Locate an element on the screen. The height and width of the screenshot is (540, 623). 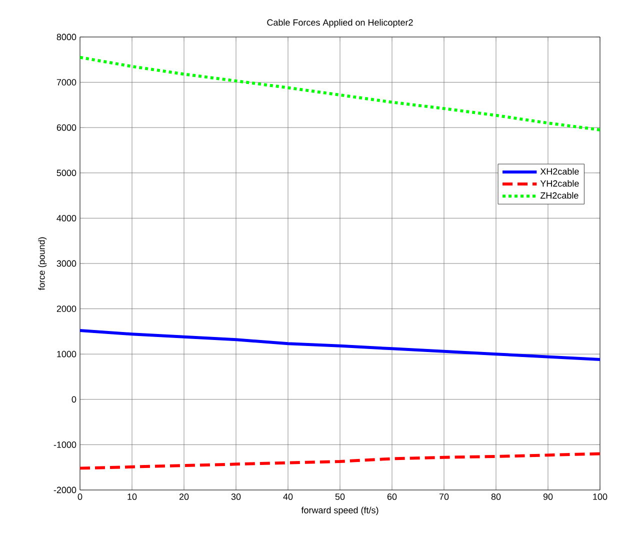
y-tick-label: 4000 is located at coordinates (66, 218).